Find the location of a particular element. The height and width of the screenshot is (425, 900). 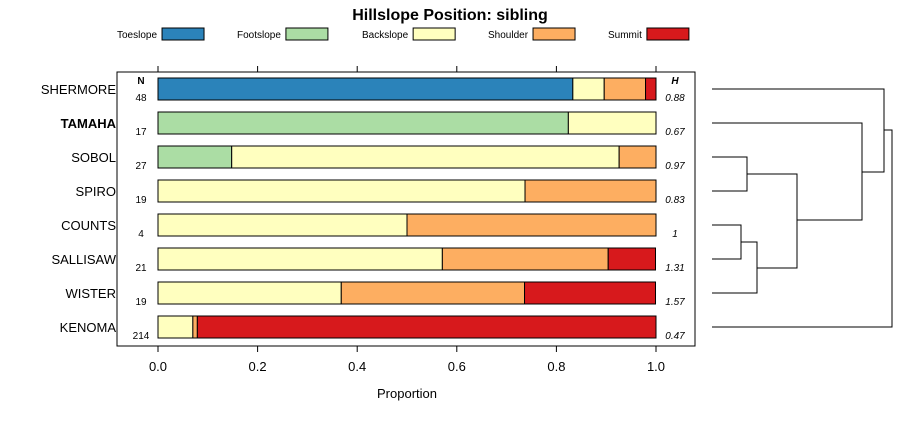

n-value-shermore: 48 is located at coordinates (141, 98).